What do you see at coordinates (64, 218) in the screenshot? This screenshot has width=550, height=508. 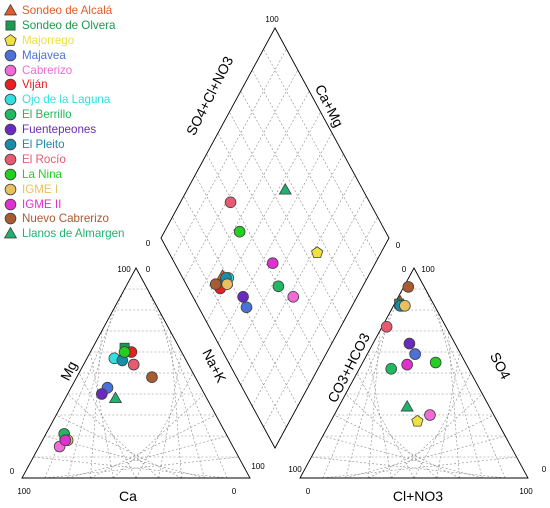 I see `legend-item: Nuevo Cabrerizo` at bounding box center [64, 218].